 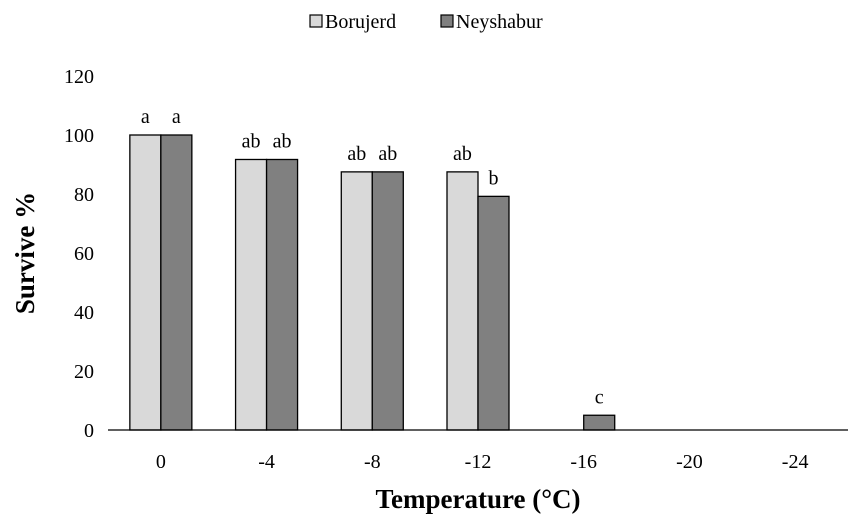 What do you see at coordinates (89, 431) in the screenshot?
I see `y-tick-label: 0` at bounding box center [89, 431].